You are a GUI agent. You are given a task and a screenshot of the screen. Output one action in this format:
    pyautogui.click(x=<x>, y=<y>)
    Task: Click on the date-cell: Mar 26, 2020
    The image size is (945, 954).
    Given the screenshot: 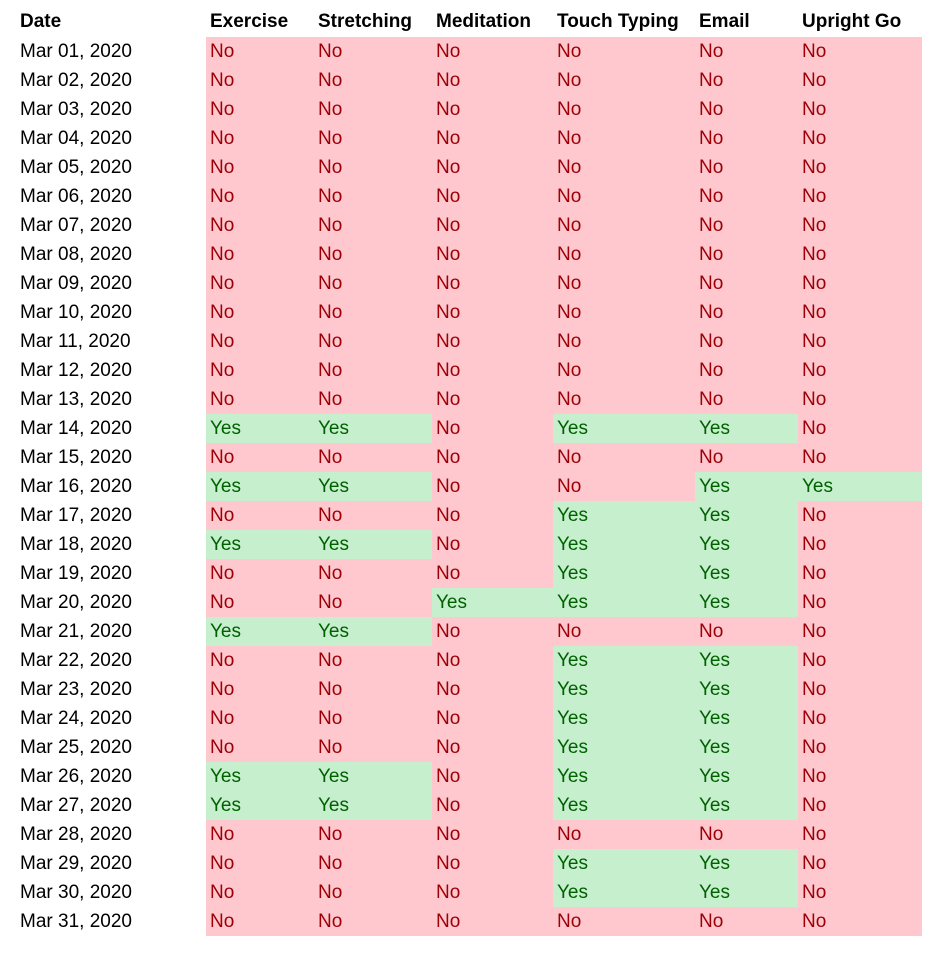 What is the action you would take?
    pyautogui.click(x=76, y=776)
    